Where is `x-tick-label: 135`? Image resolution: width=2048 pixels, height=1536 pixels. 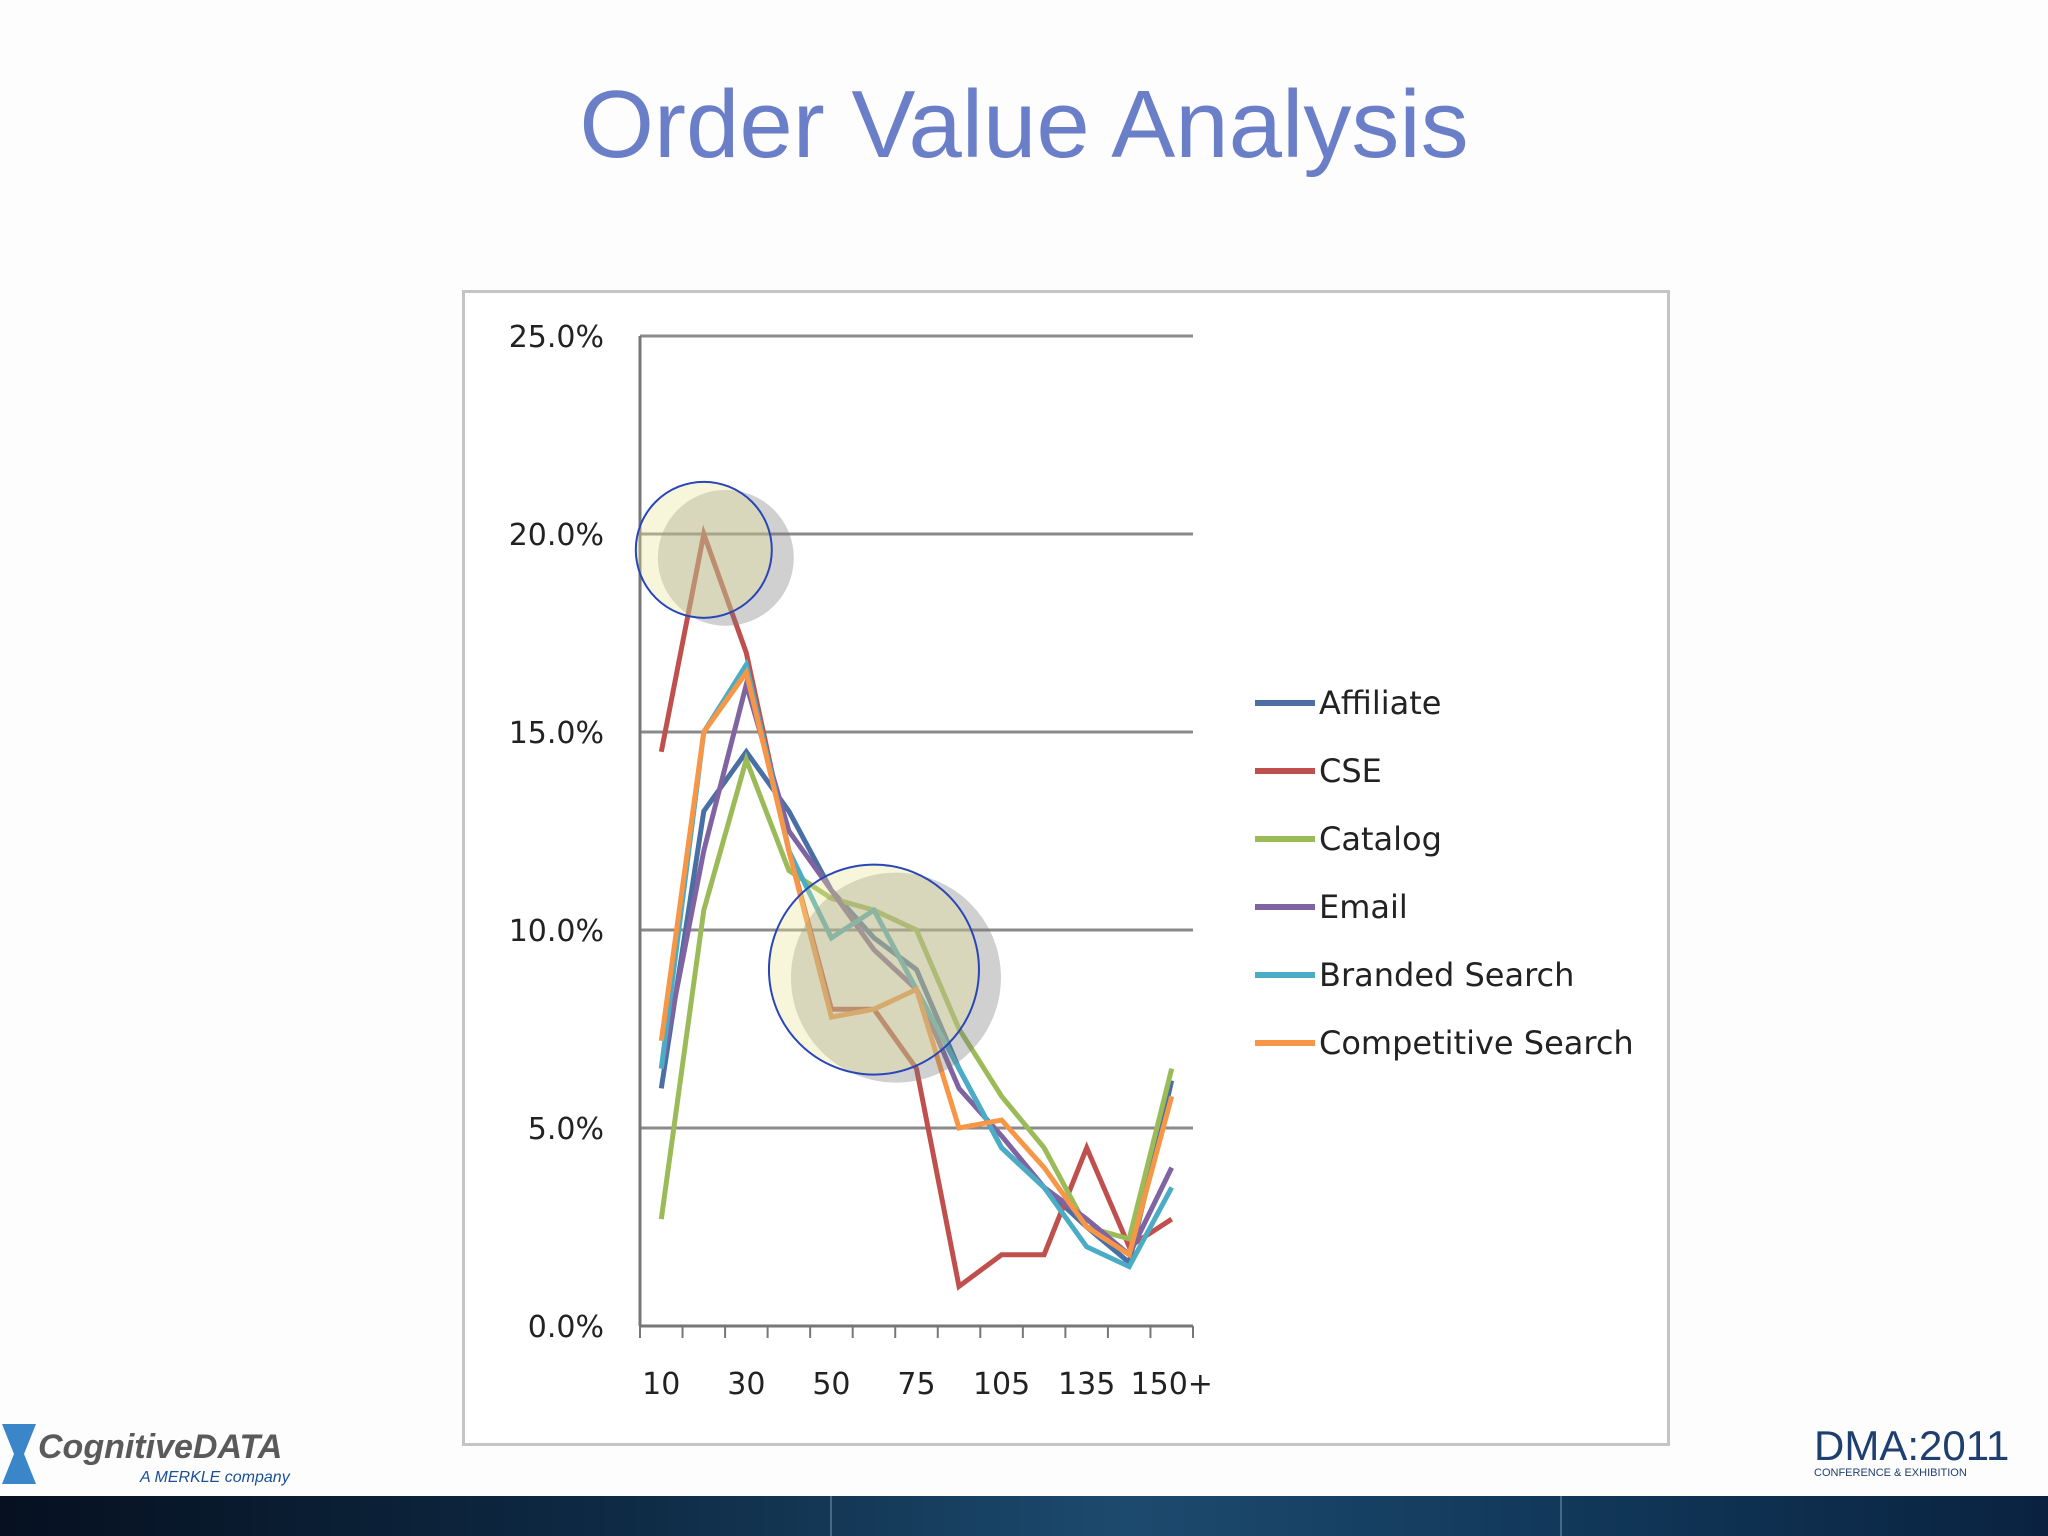
x-tick-label: 135 is located at coordinates (1086, 1384).